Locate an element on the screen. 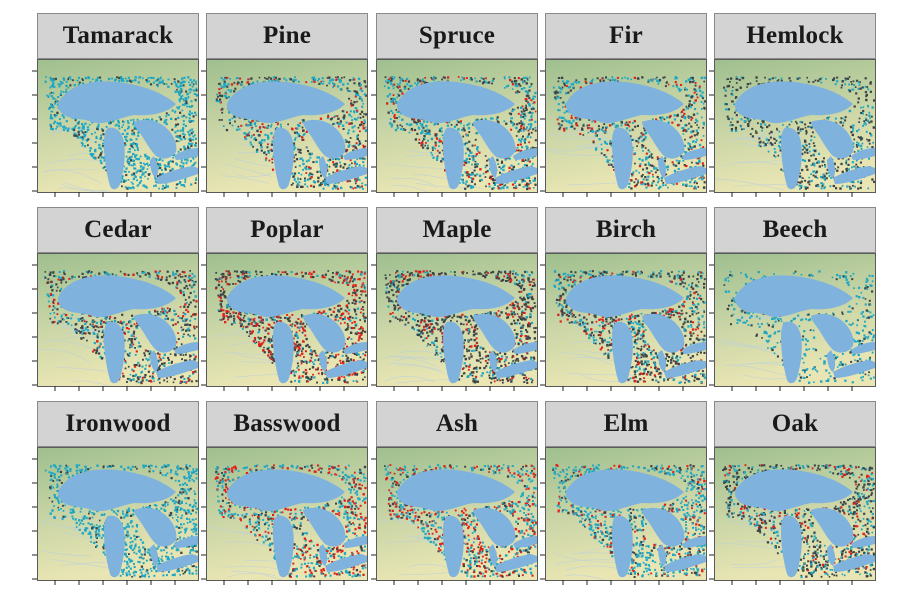 This screenshot has width=900, height=600. forest-plot-dots is located at coordinates (460, 133).